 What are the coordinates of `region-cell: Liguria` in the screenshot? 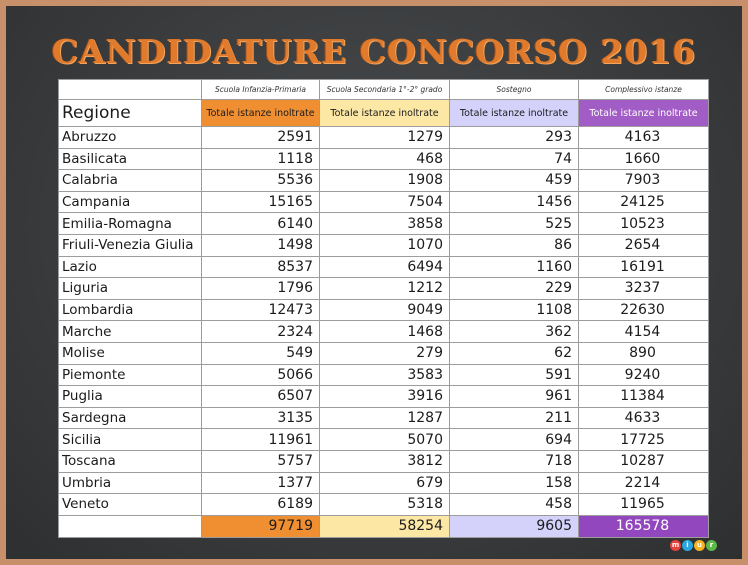 It's located at (130, 288).